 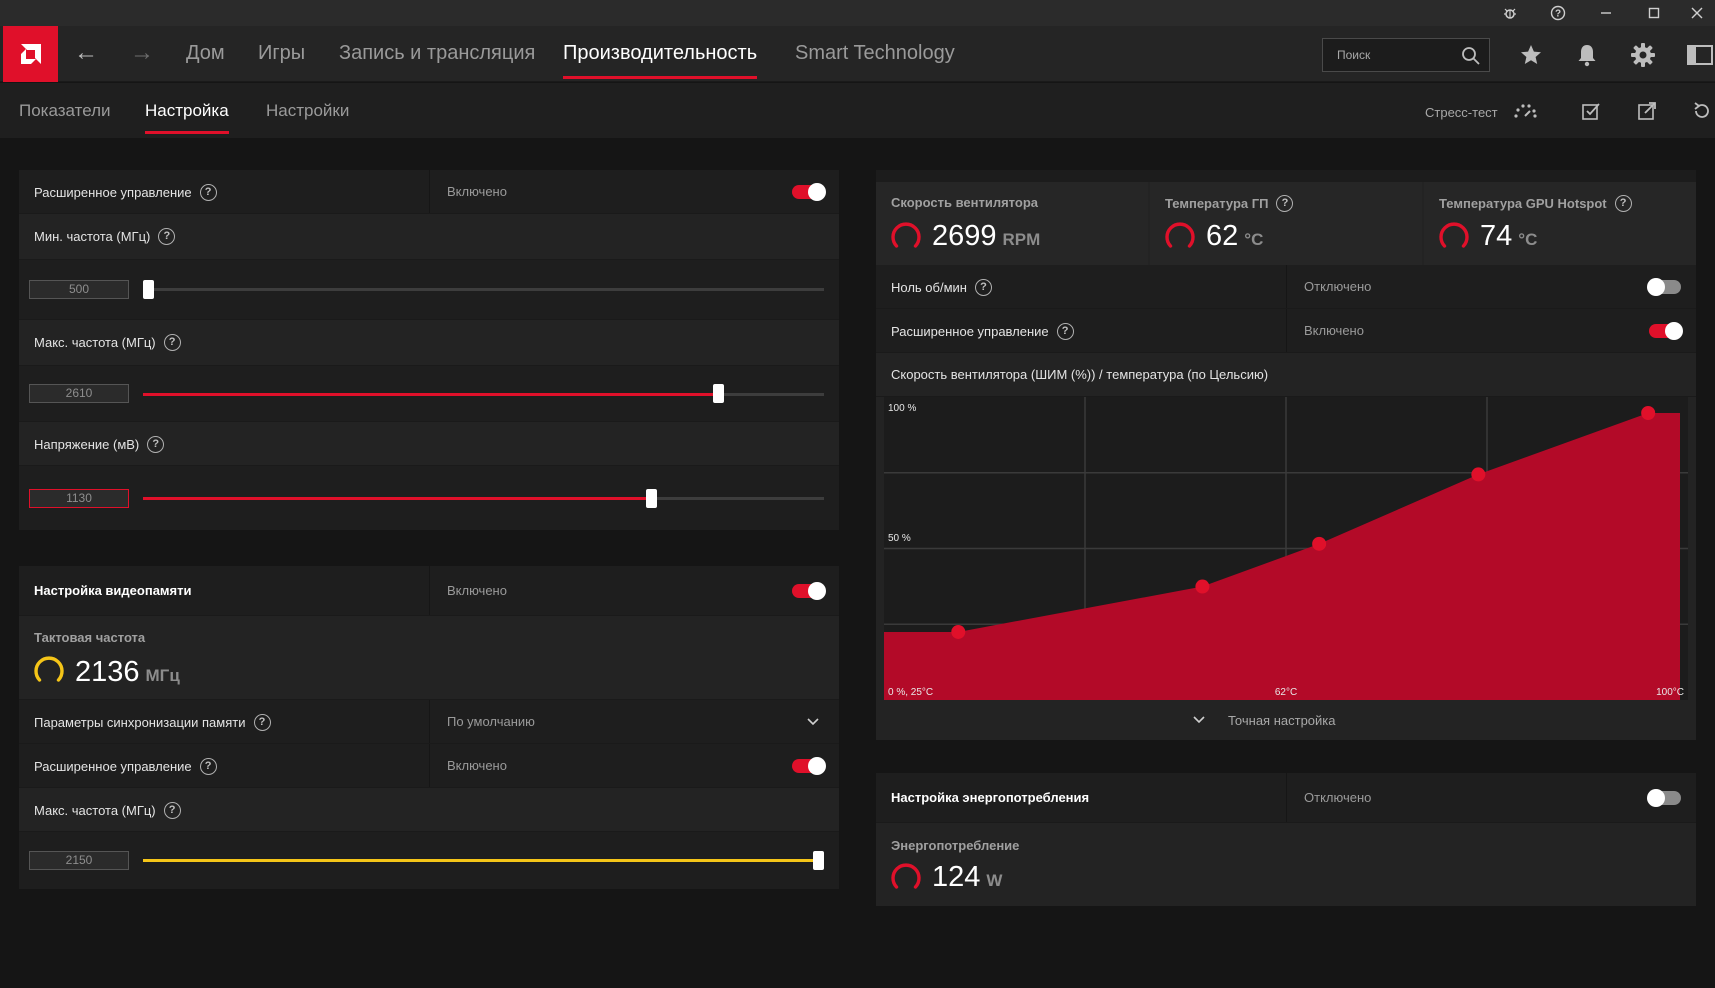 I want to click on maximize-icon, so click(x=1654, y=13).